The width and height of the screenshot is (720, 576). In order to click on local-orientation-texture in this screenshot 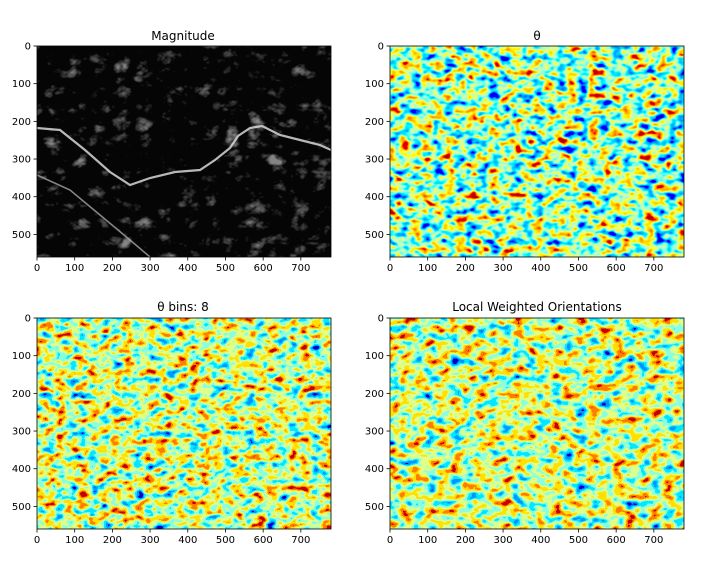, I will do `click(537, 423)`.